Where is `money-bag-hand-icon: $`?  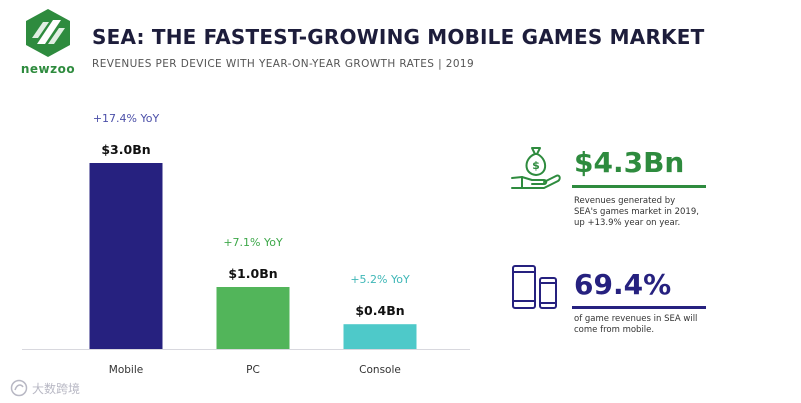 money-bag-hand-icon: $ is located at coordinates (536, 168).